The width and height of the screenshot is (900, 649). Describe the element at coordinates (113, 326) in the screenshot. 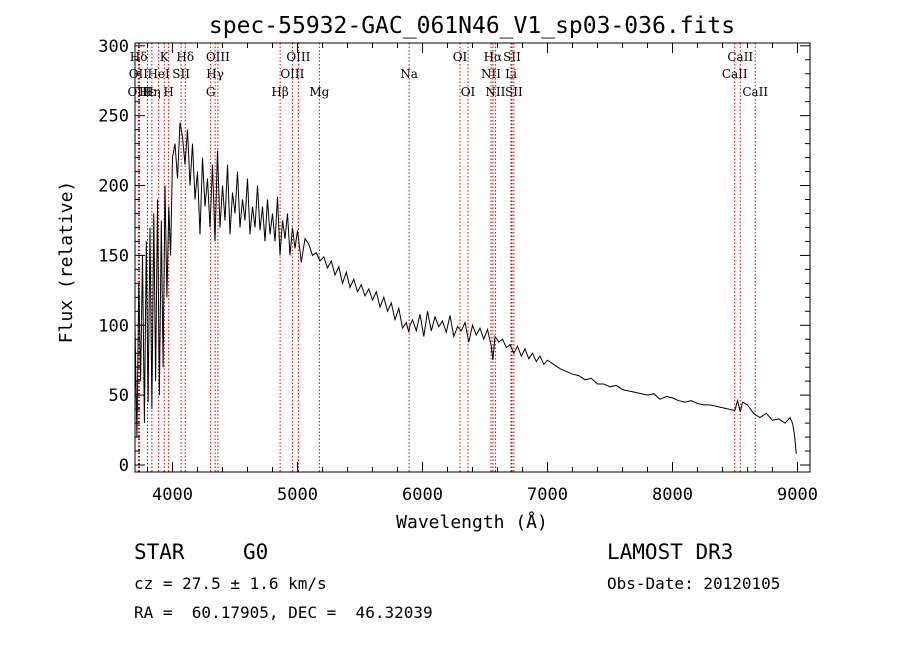

I see `y-tick-label: 100` at that location.